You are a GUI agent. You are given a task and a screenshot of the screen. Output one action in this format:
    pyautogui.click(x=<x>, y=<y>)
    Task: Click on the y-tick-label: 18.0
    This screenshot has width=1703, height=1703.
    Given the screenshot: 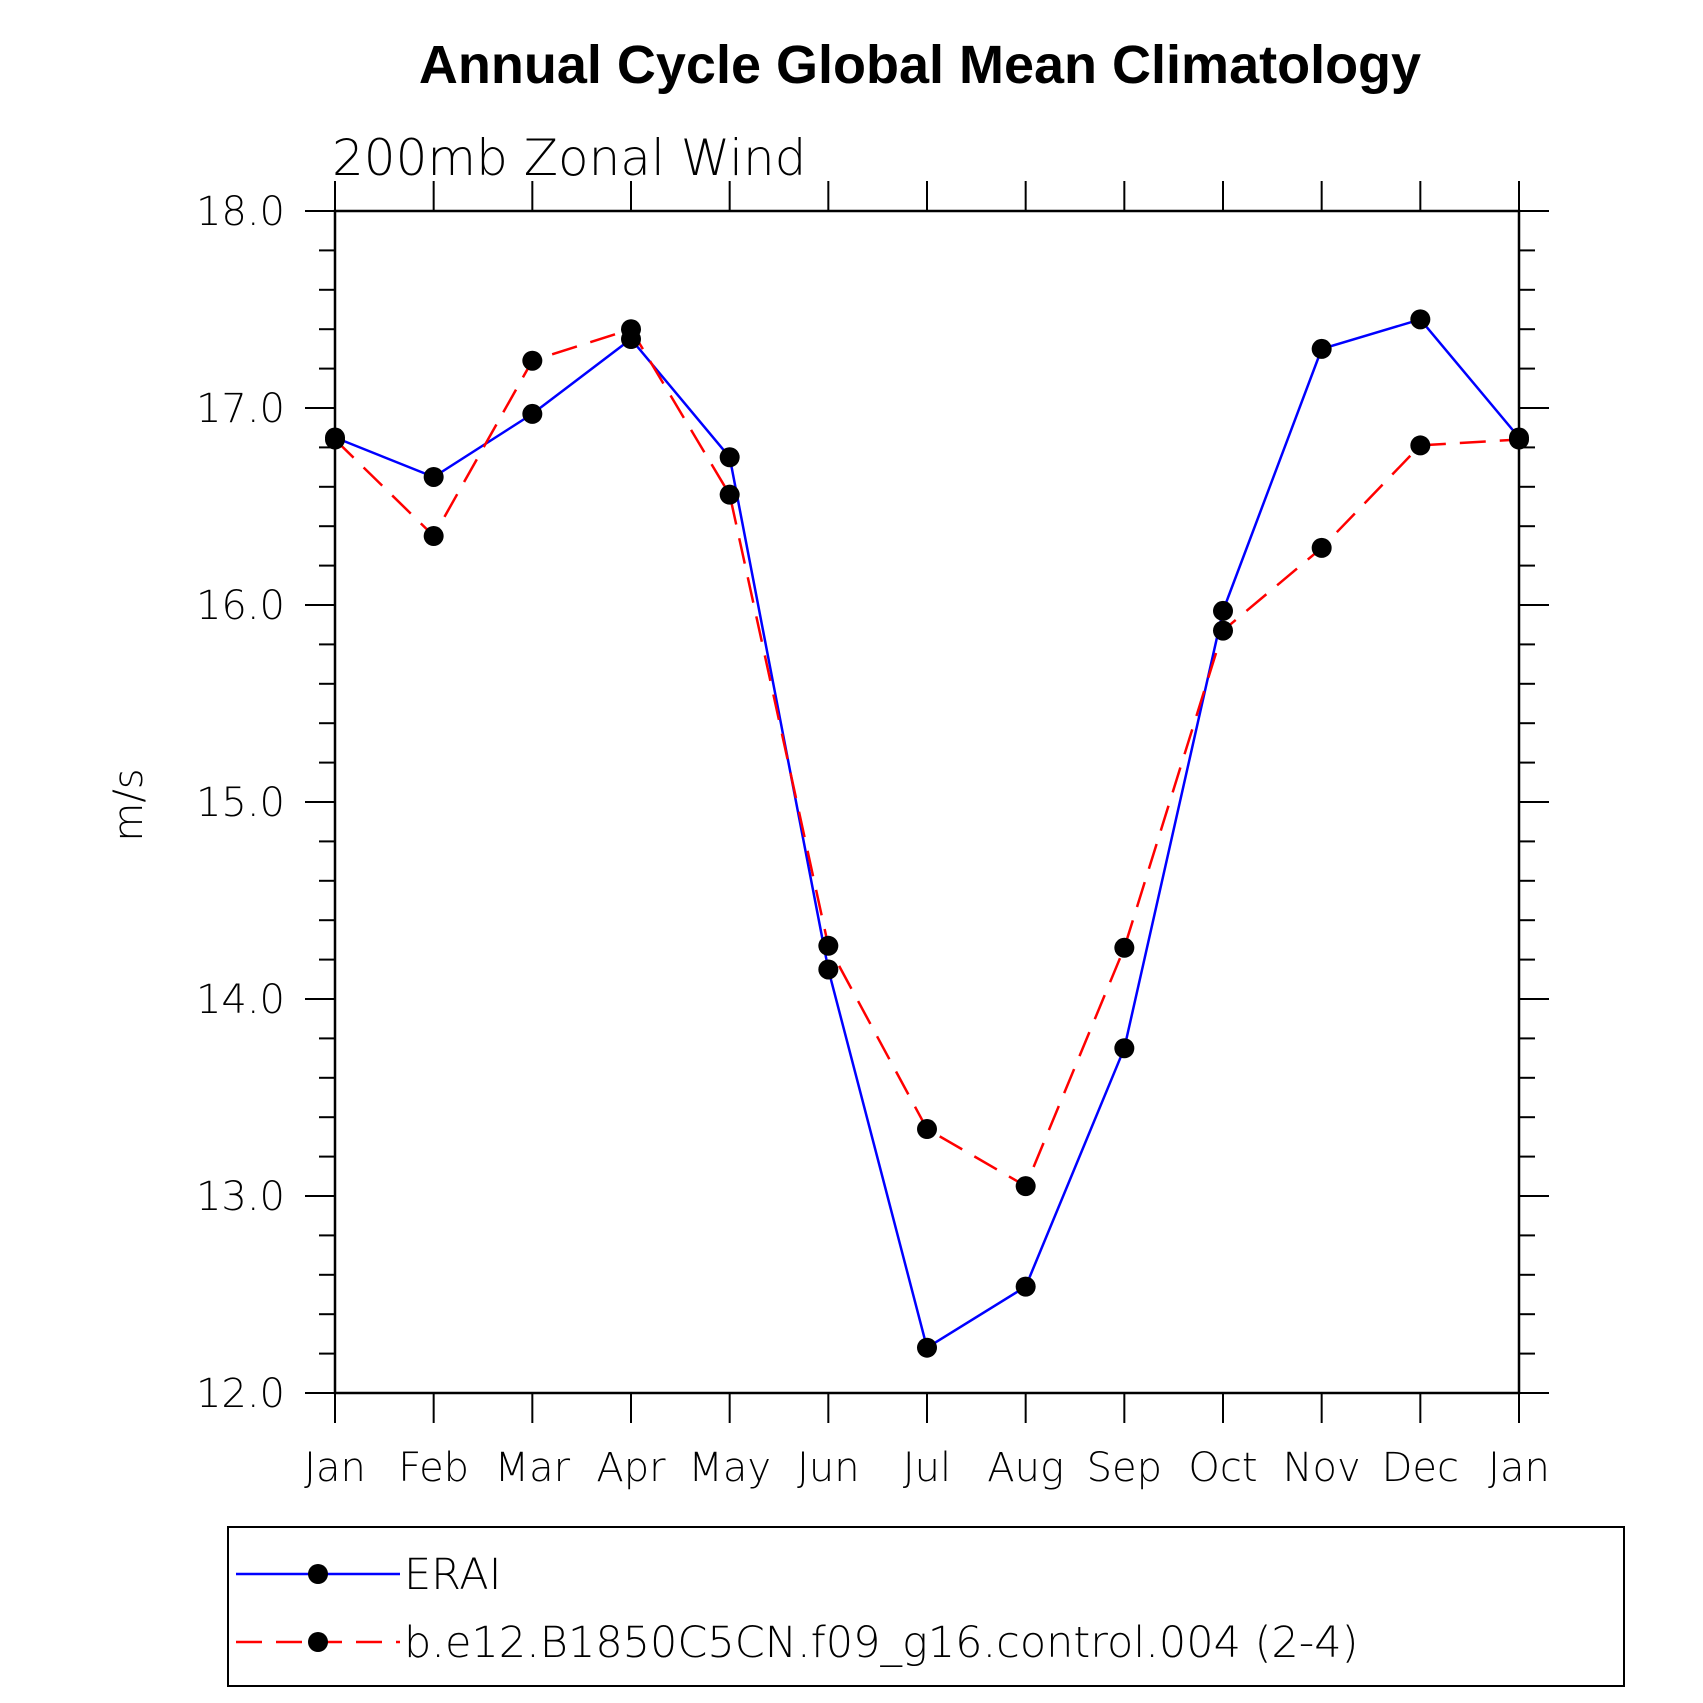 What is the action you would take?
    pyautogui.click(x=240, y=212)
    